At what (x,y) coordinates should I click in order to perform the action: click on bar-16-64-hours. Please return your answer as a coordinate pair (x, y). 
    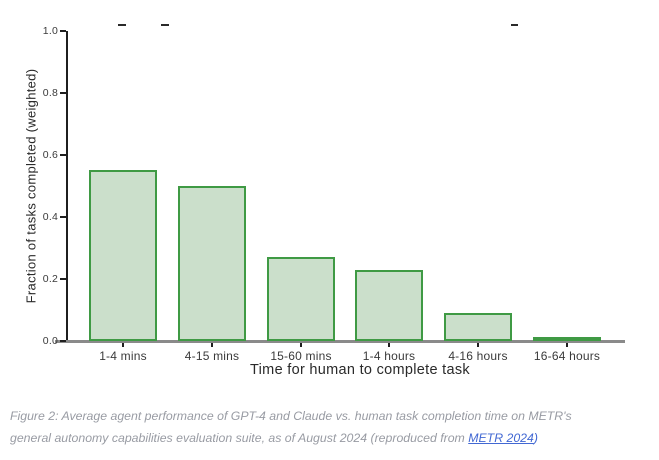
    Looking at the image, I should click on (567, 339).